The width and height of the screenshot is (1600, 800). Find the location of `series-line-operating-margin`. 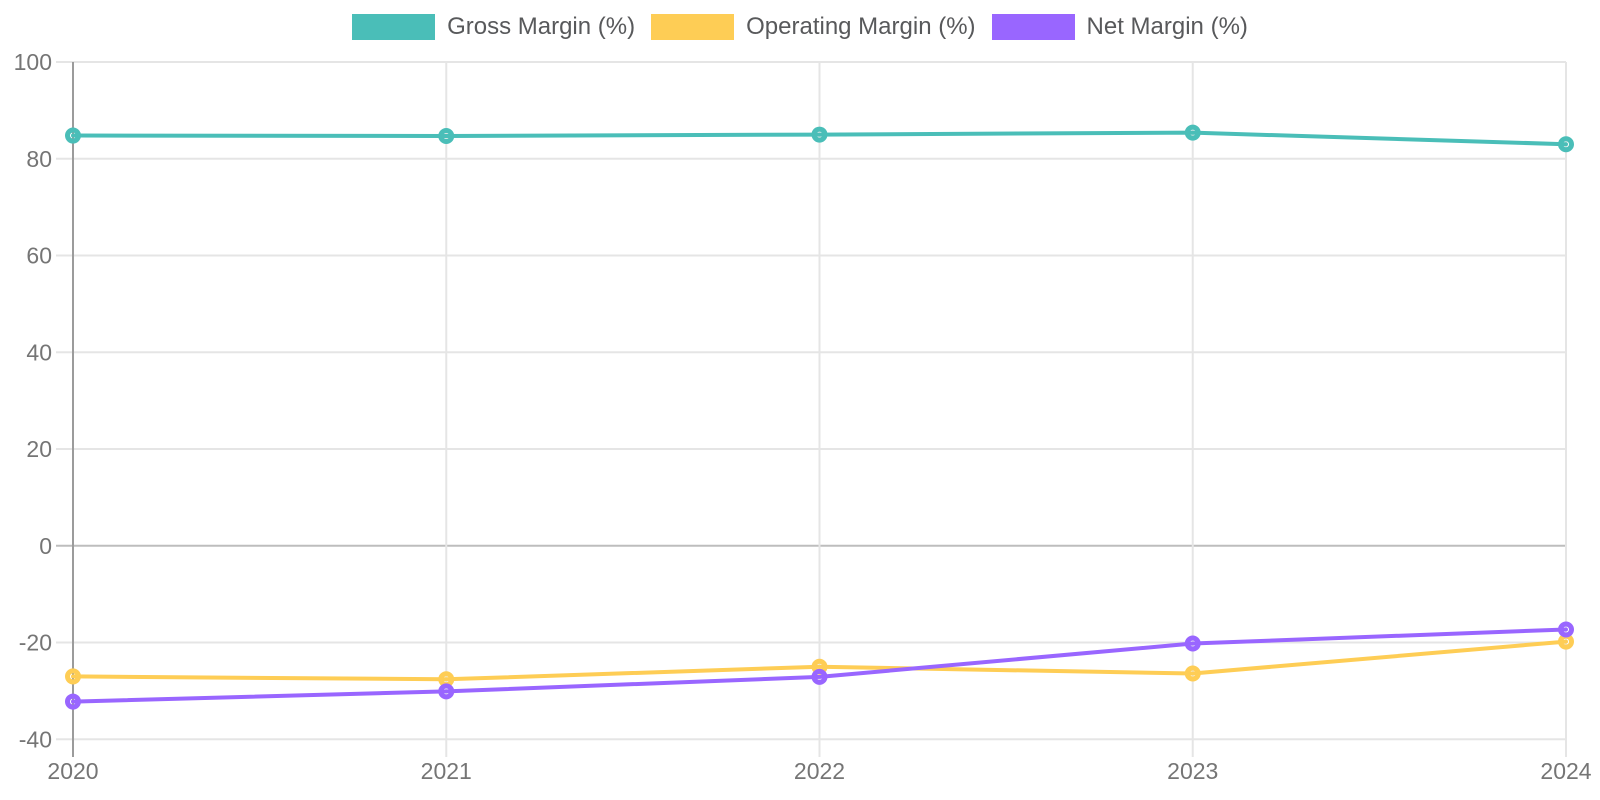

series-line-operating-margin is located at coordinates (819, 660).